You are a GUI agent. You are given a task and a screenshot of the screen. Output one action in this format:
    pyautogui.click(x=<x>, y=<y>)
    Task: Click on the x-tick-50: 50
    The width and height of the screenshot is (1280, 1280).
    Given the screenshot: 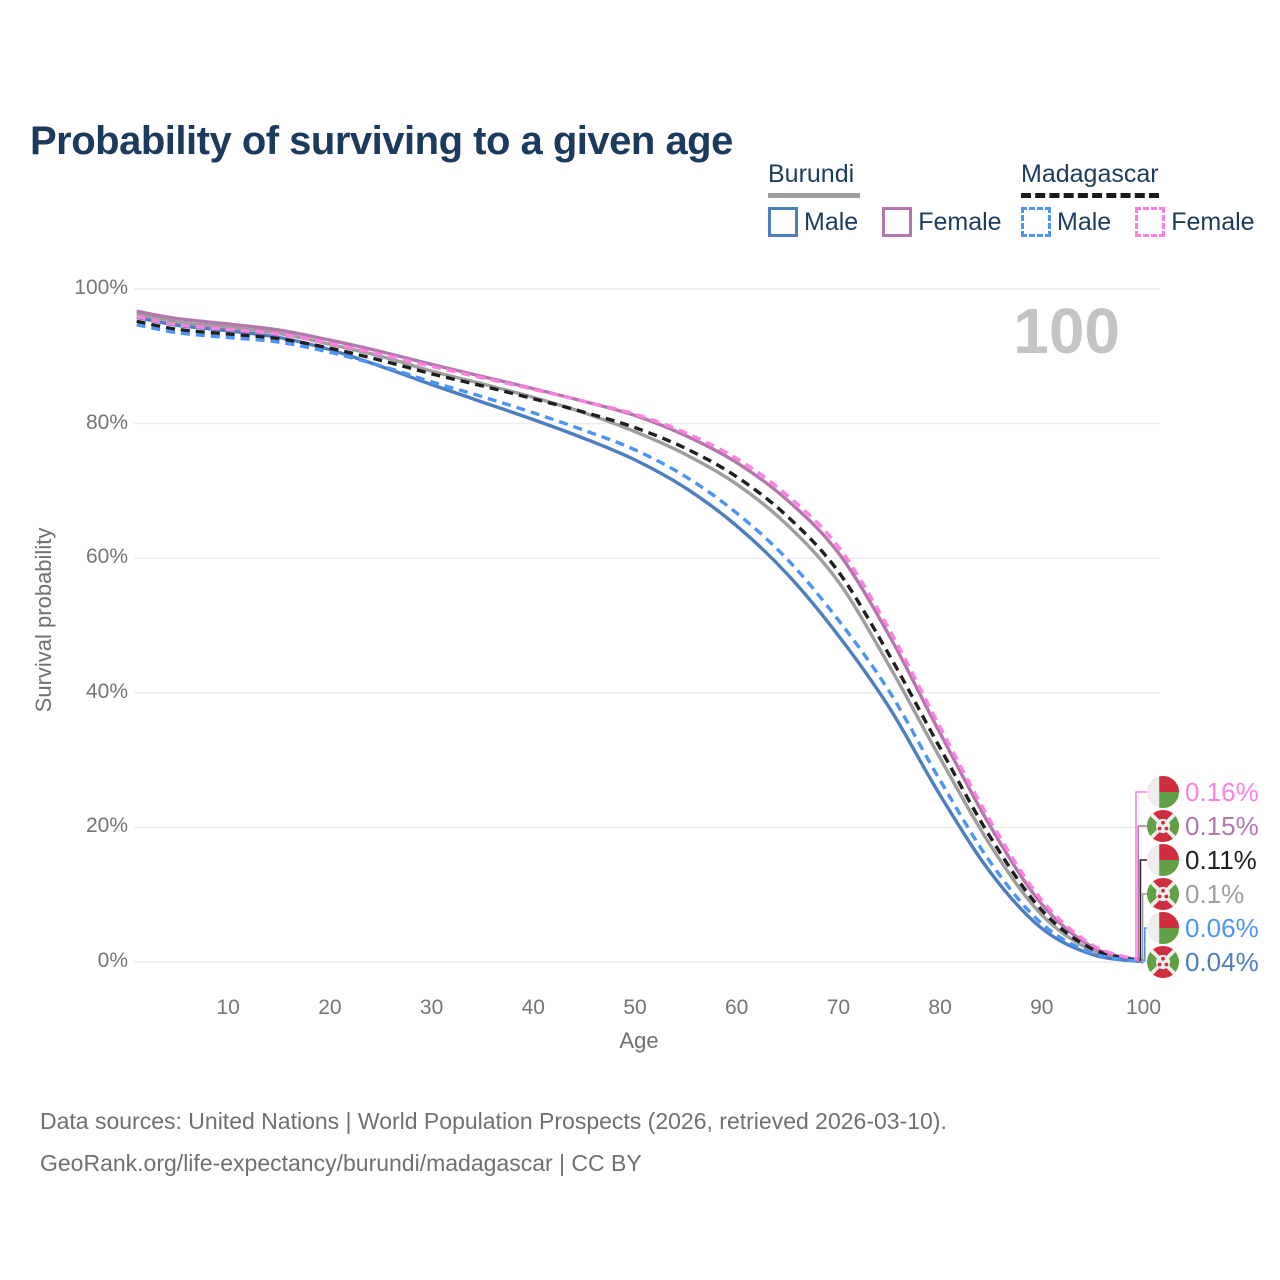 What is the action you would take?
    pyautogui.click(x=635, y=1007)
    